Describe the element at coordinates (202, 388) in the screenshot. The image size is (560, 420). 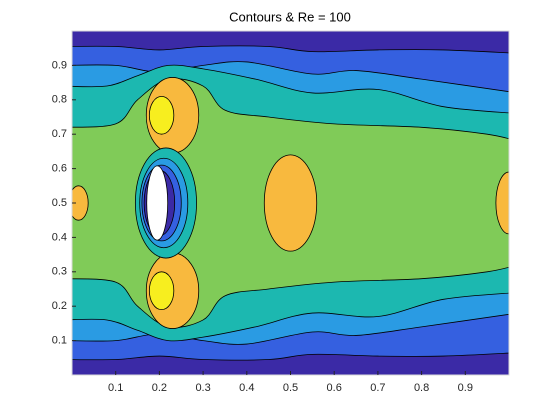
I see `x-tick-label: 0.3` at that location.